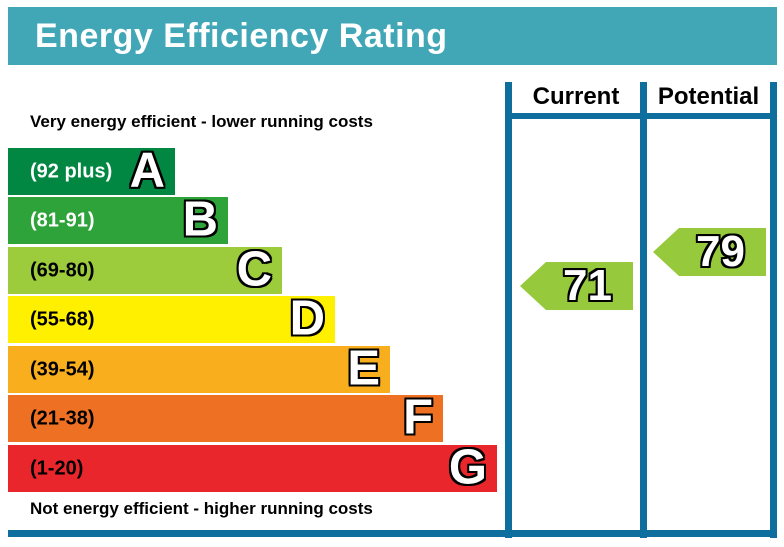  I want to click on band-range-label-D: (55-68), so click(62, 319).